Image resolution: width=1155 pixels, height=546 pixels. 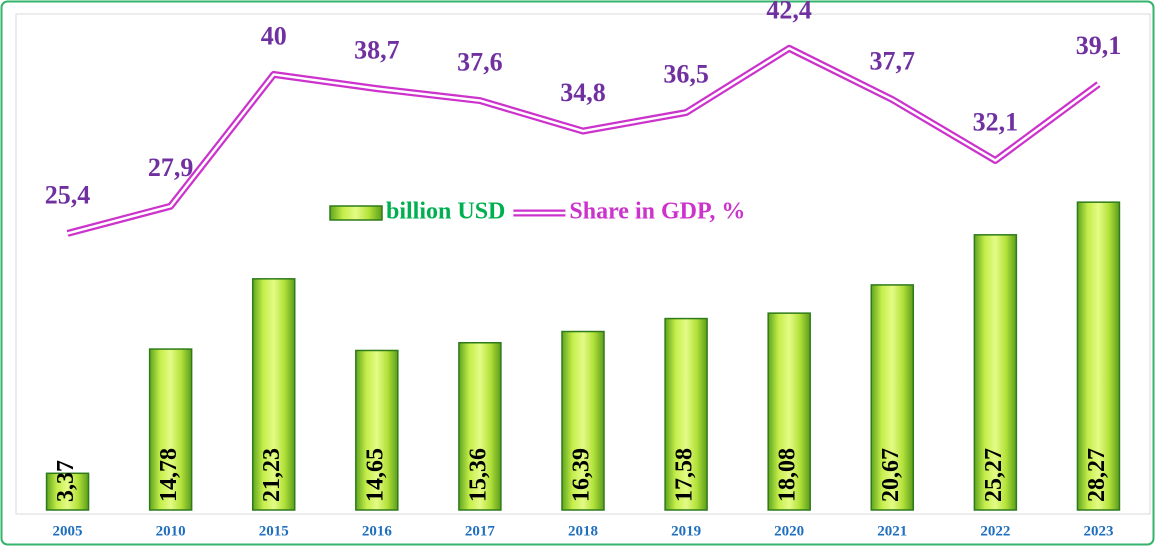 What do you see at coordinates (685, 475) in the screenshot?
I see `bar-value-label: 17,58` at bounding box center [685, 475].